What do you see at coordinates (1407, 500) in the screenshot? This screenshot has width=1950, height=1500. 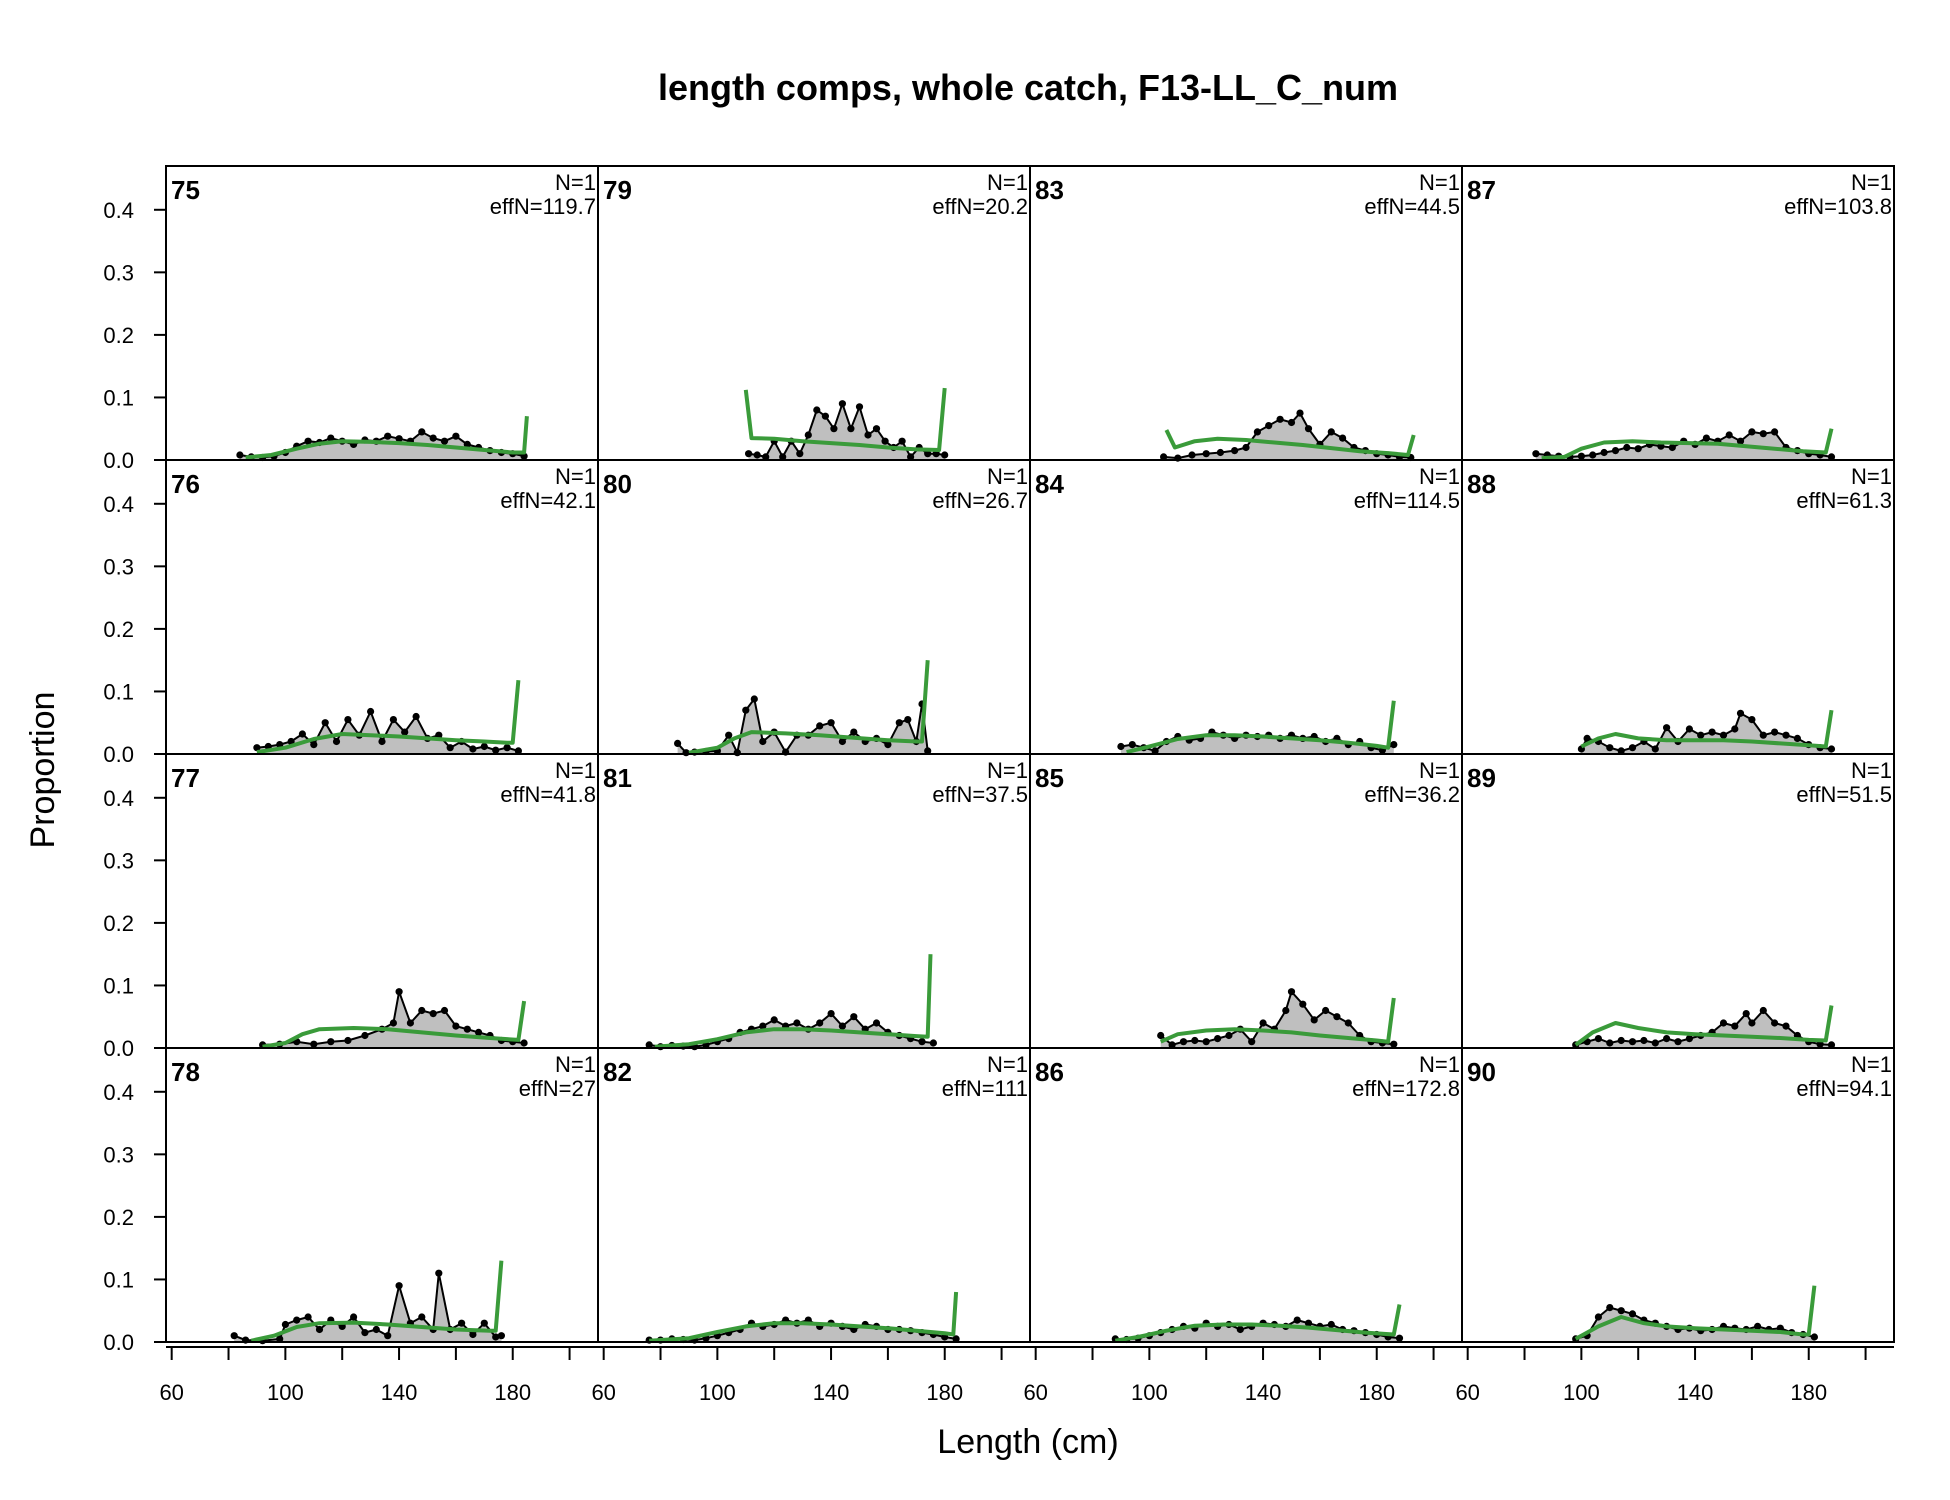 I see `panel-effn-label: effN=114.5` at bounding box center [1407, 500].